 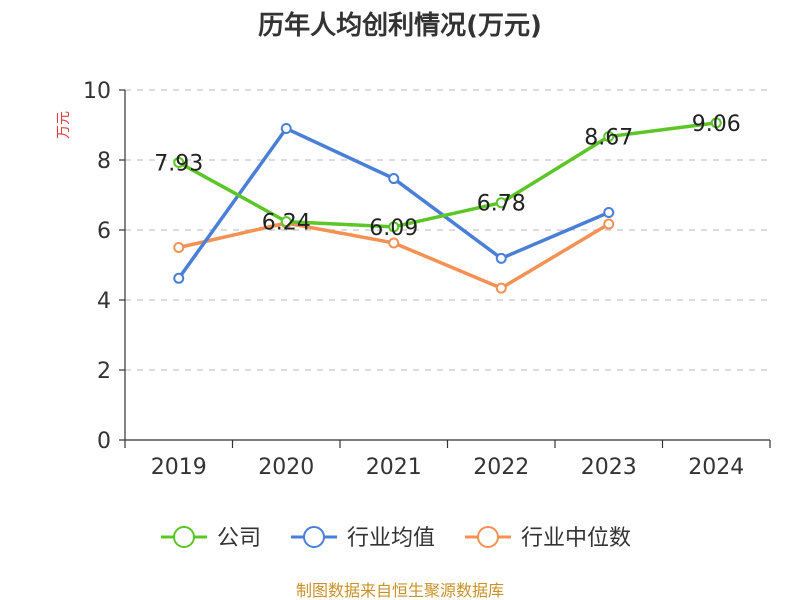 I want to click on data-label: 6.24, so click(x=286, y=223).